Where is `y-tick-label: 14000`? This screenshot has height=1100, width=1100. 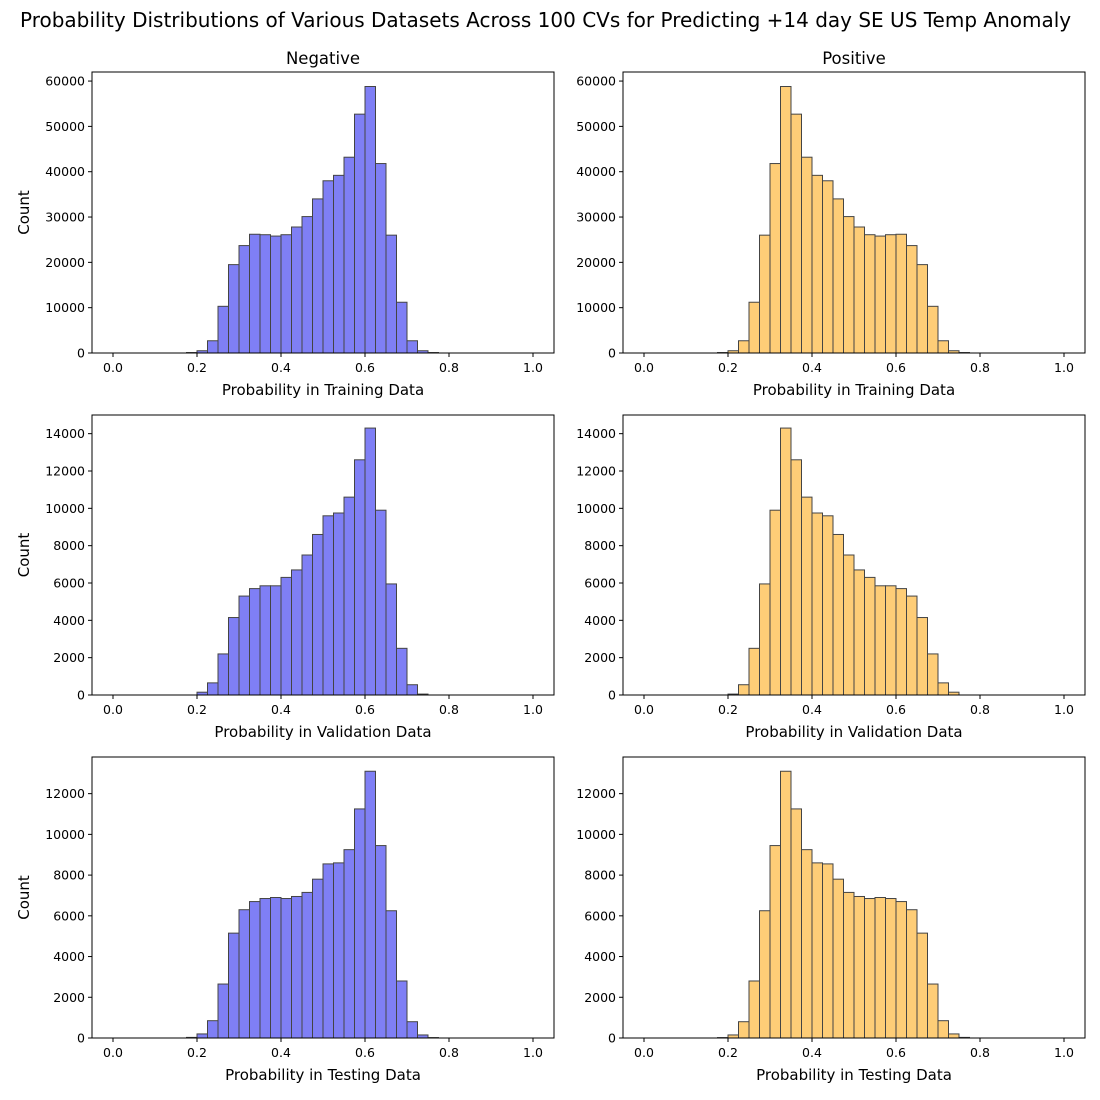 y-tick-label: 14000 is located at coordinates (65, 433).